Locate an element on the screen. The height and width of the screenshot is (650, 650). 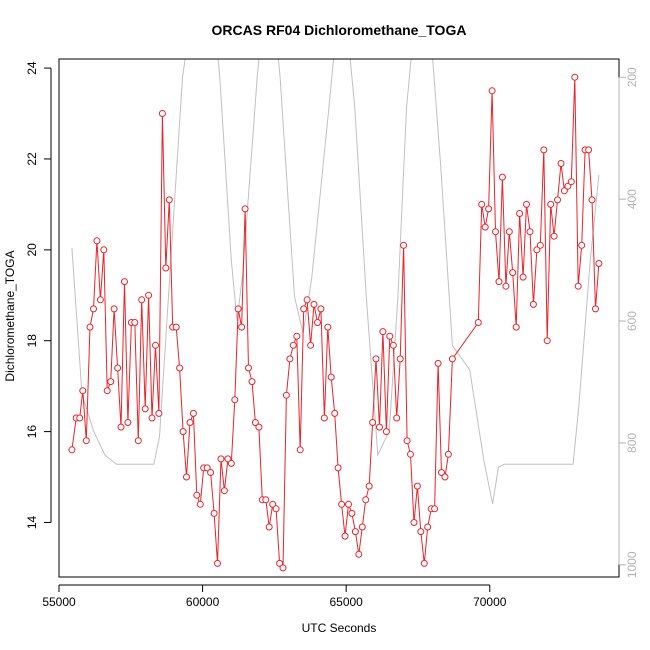
y-tick-label: 18 is located at coordinates (32, 341).